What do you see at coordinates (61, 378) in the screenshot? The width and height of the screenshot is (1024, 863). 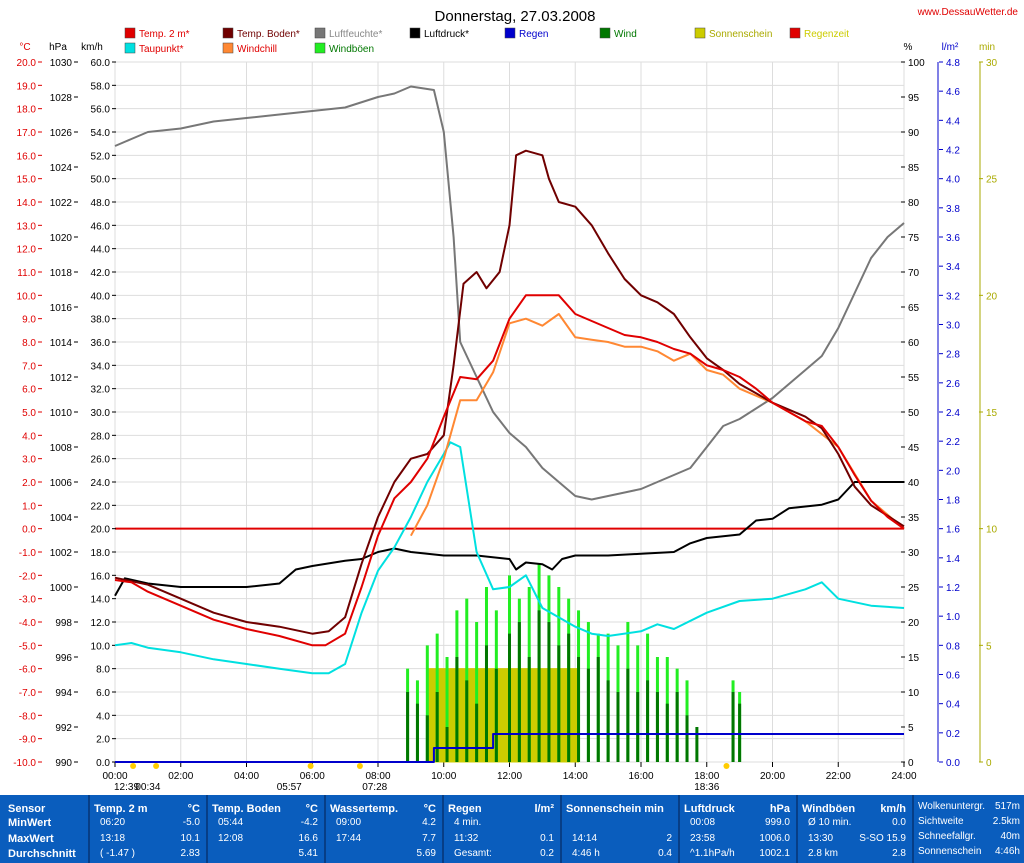 I see `press-tick: 1012` at bounding box center [61, 378].